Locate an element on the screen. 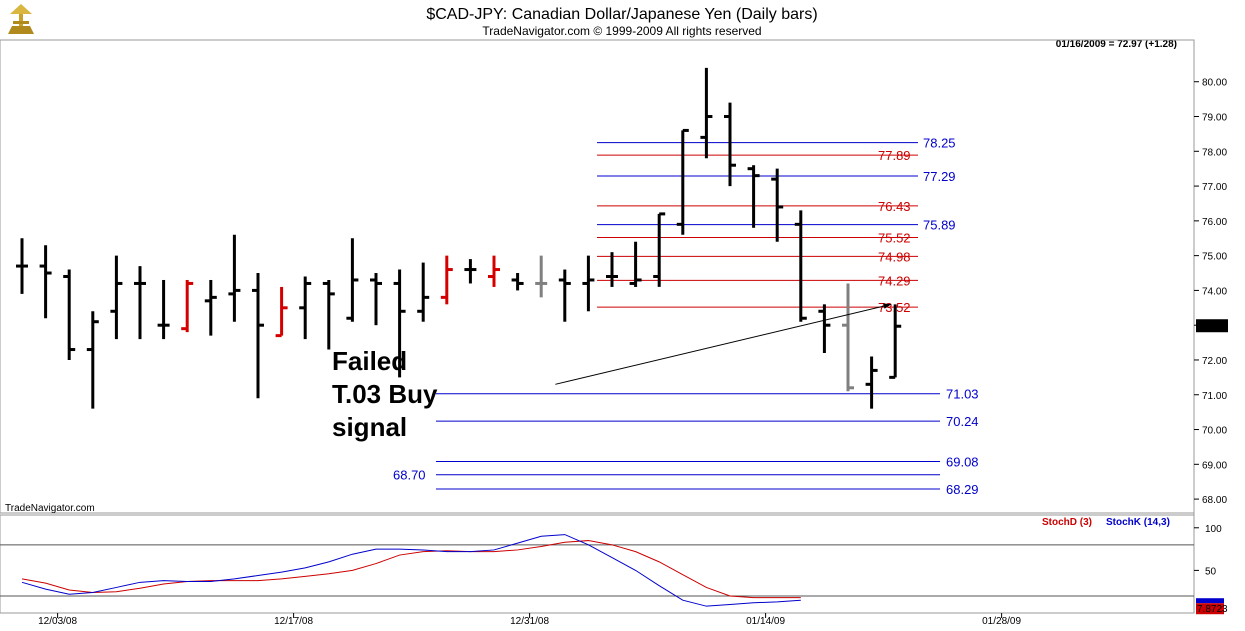 The width and height of the screenshot is (1245, 631). target-level-label: 71.03 is located at coordinates (962, 394).